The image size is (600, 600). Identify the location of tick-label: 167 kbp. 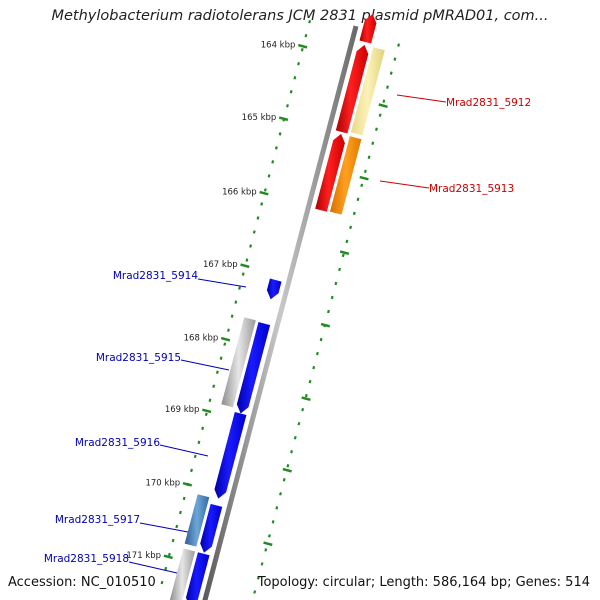
(220, 265).